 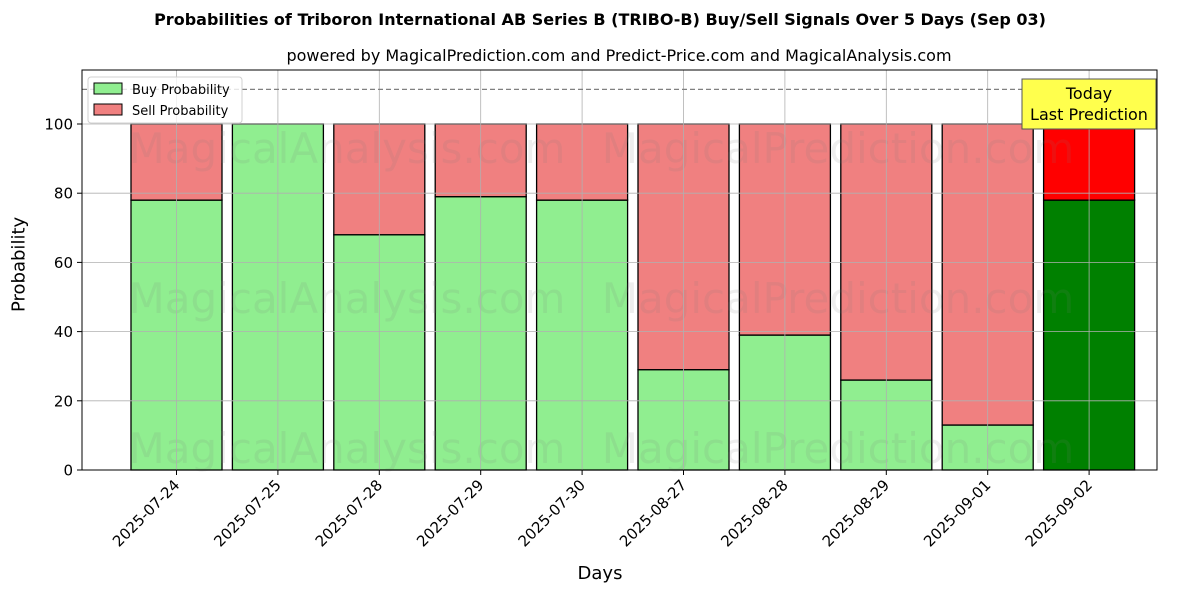 I want to click on x-tick-label: 2025-07-29, so click(x=450, y=513).